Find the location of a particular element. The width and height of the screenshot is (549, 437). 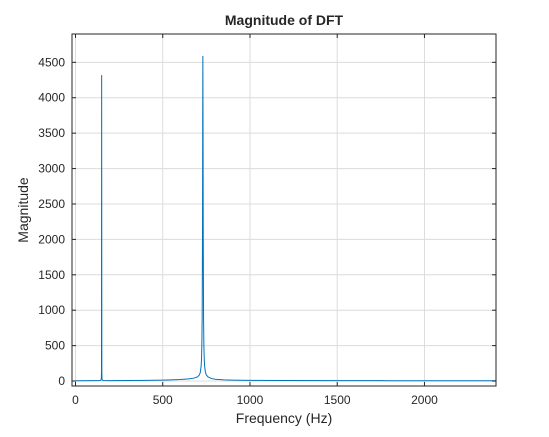

y-tick-label: 1500 is located at coordinates (51, 275).